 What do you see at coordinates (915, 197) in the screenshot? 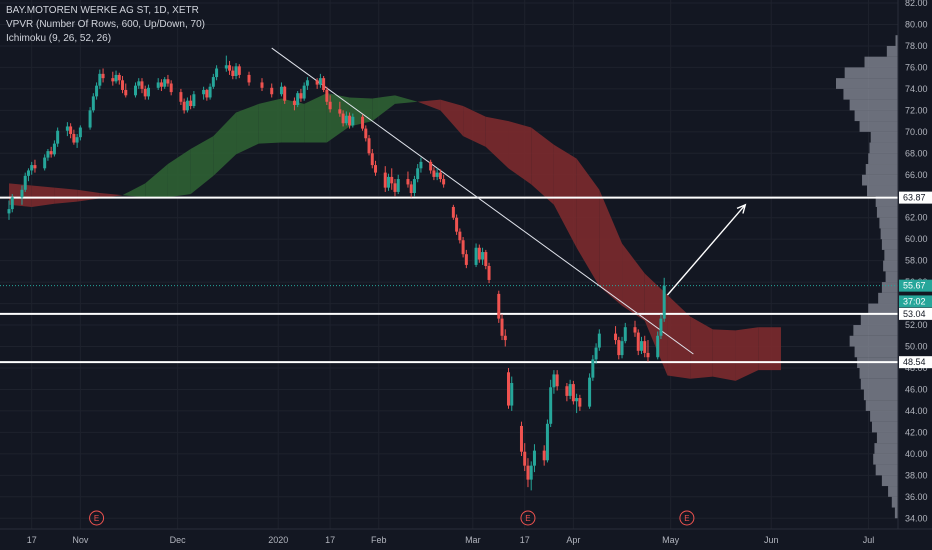
I see `price-label-level: 63.87` at bounding box center [915, 197].